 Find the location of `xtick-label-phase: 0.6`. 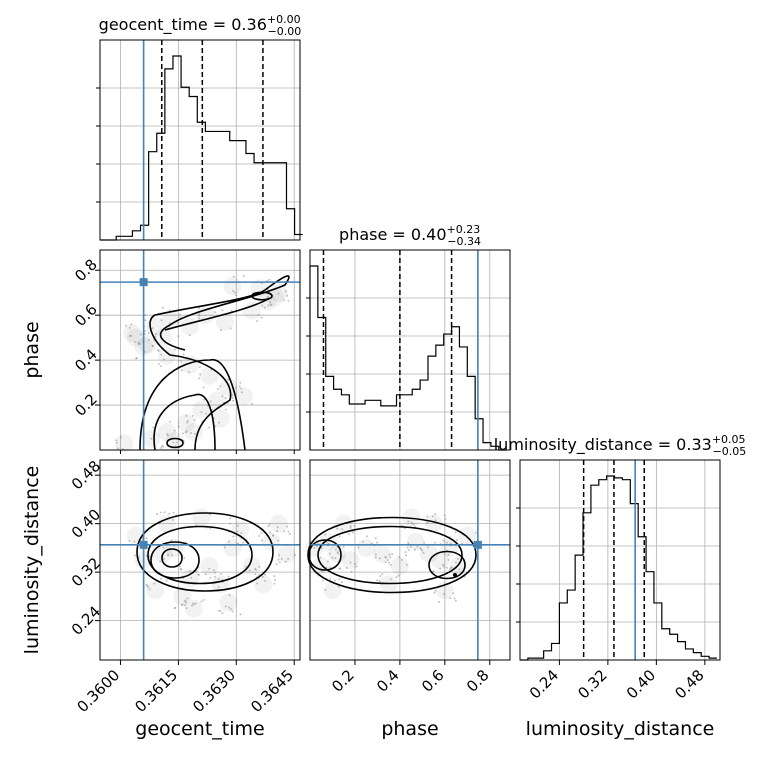

xtick-label-phase: 0.6 is located at coordinates (433, 681).